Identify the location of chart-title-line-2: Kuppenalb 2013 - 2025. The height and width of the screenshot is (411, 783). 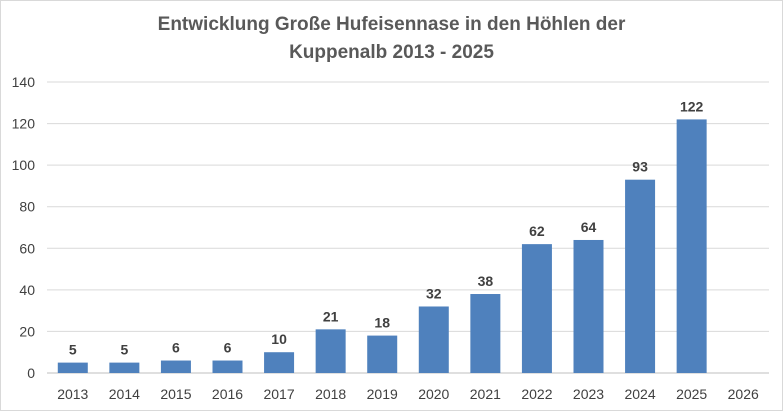
(391, 52).